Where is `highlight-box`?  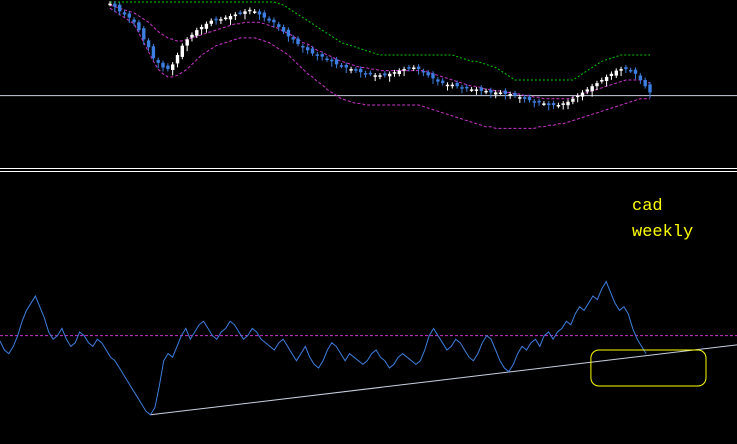
highlight-box is located at coordinates (648, 368).